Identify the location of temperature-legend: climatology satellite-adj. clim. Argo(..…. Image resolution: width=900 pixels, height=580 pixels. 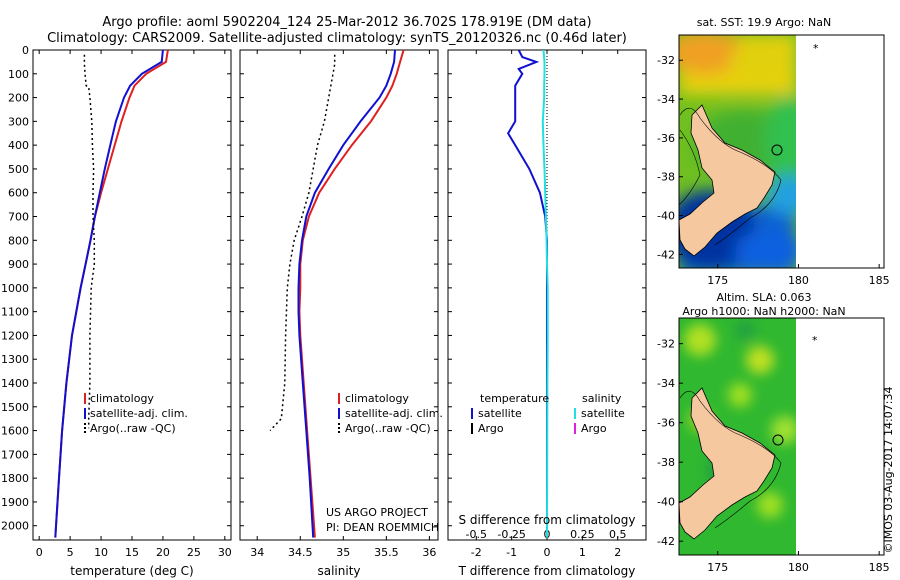
(136, 413).